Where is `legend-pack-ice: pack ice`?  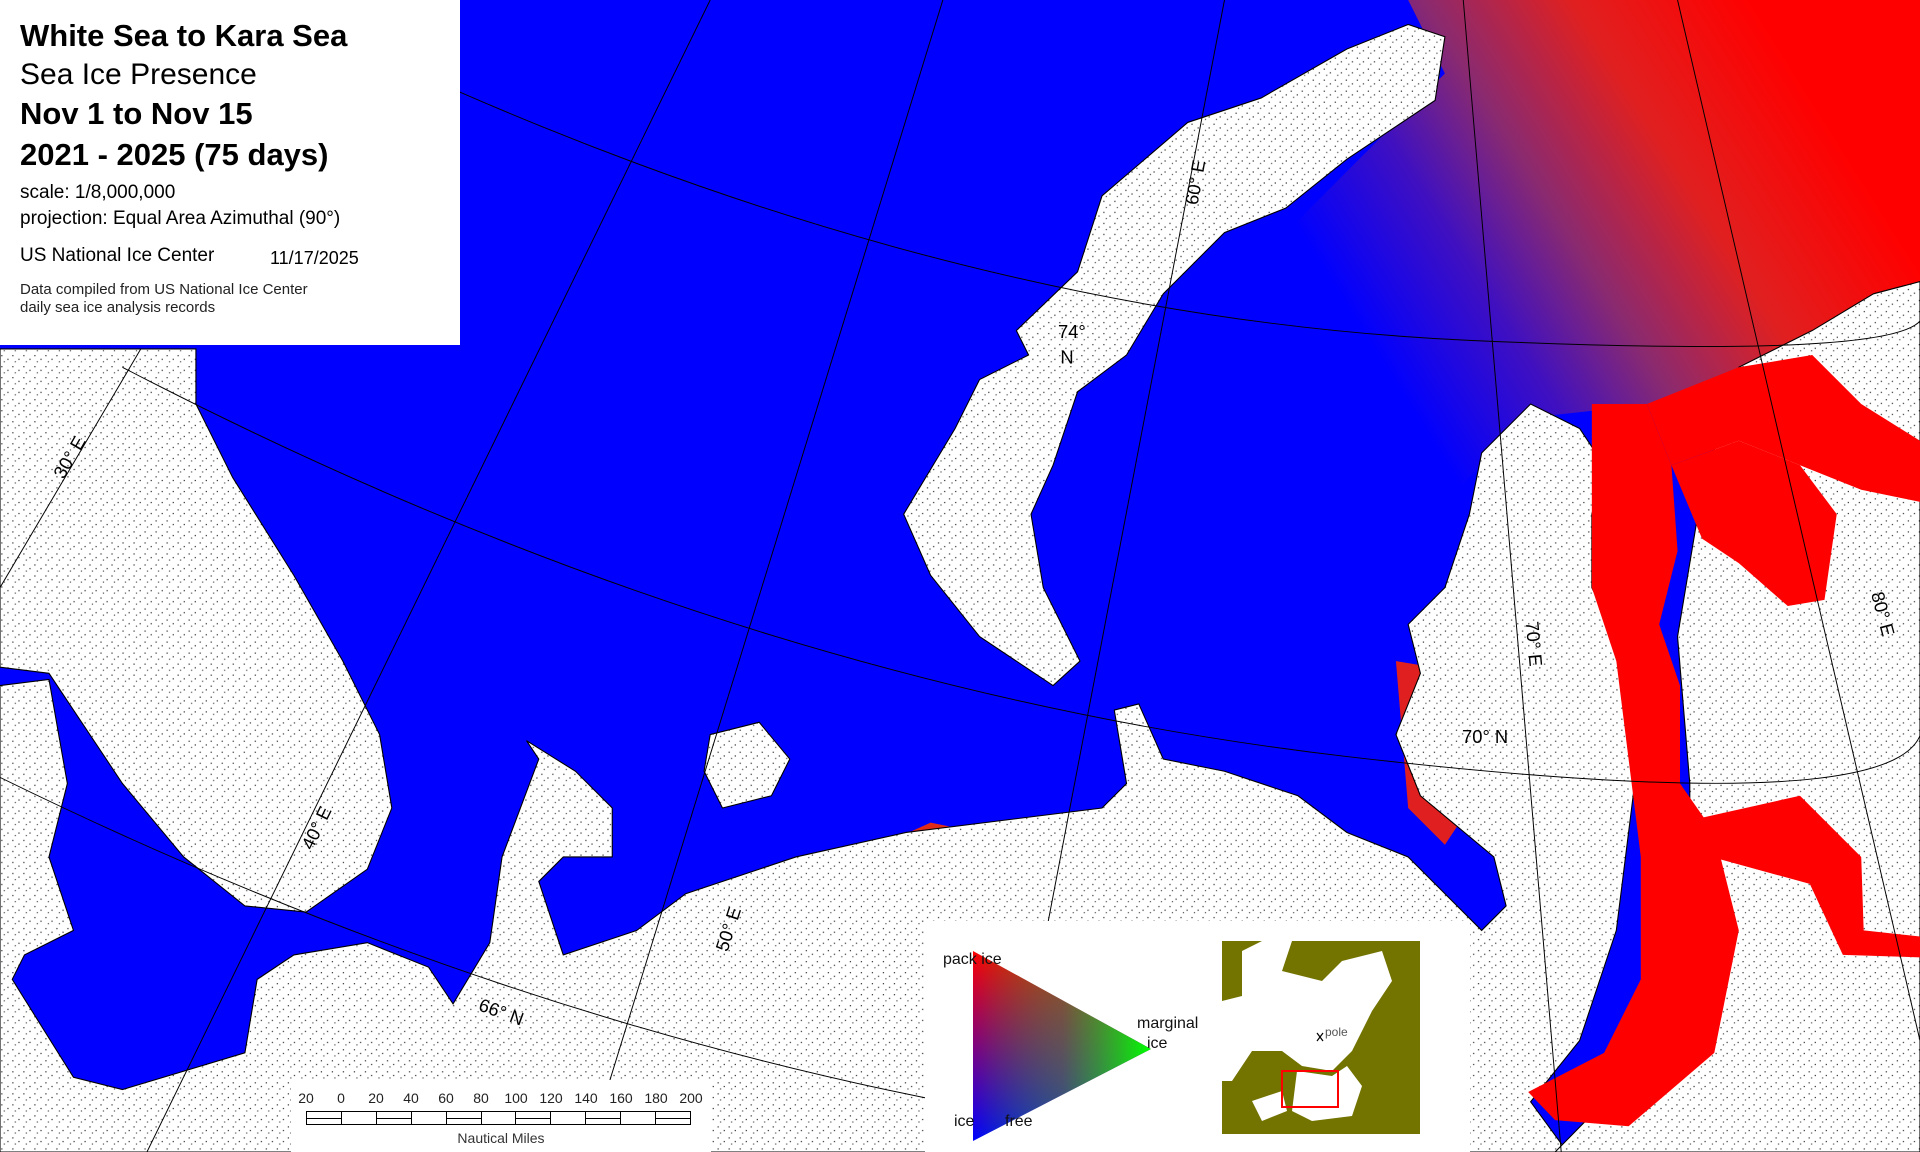
legend-pack-ice: pack ice is located at coordinates (972, 959).